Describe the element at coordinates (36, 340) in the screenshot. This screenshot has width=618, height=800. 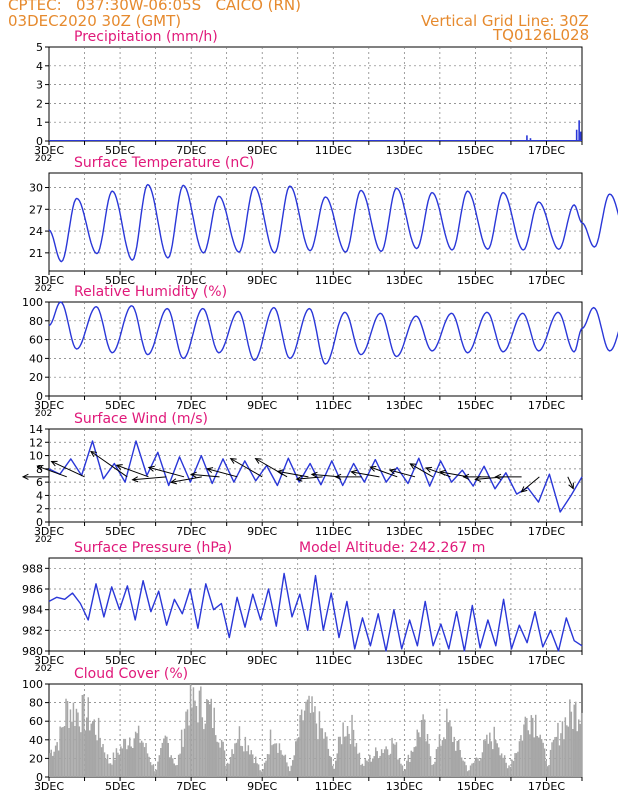
I see `y-tick-label: 60` at that location.